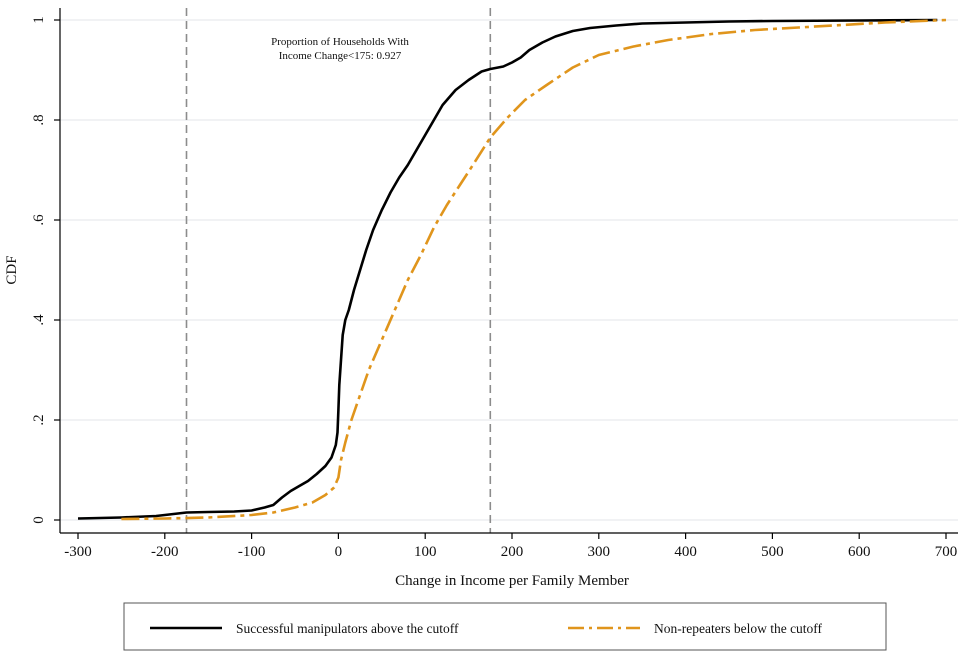 This screenshot has height=658, width=959. What do you see at coordinates (425, 552) in the screenshot?
I see `x-tick-label: 100` at bounding box center [425, 552].